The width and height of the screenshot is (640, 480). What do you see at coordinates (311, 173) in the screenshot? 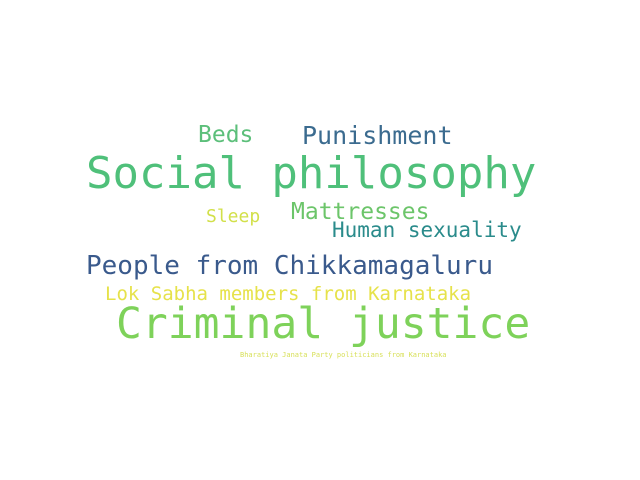
I see `word-social-philosophy: Social philosophy` at bounding box center [311, 173].